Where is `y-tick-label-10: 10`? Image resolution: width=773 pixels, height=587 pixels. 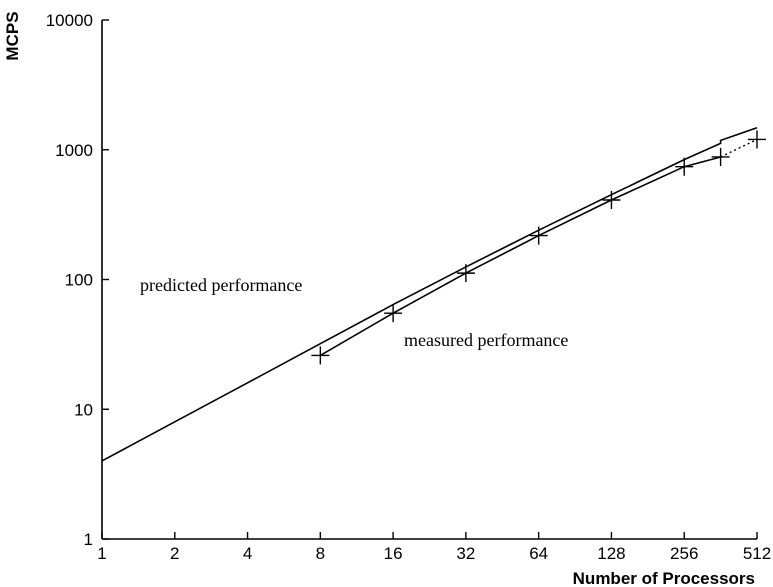 y-tick-label-10: 10 is located at coordinates (83, 409).